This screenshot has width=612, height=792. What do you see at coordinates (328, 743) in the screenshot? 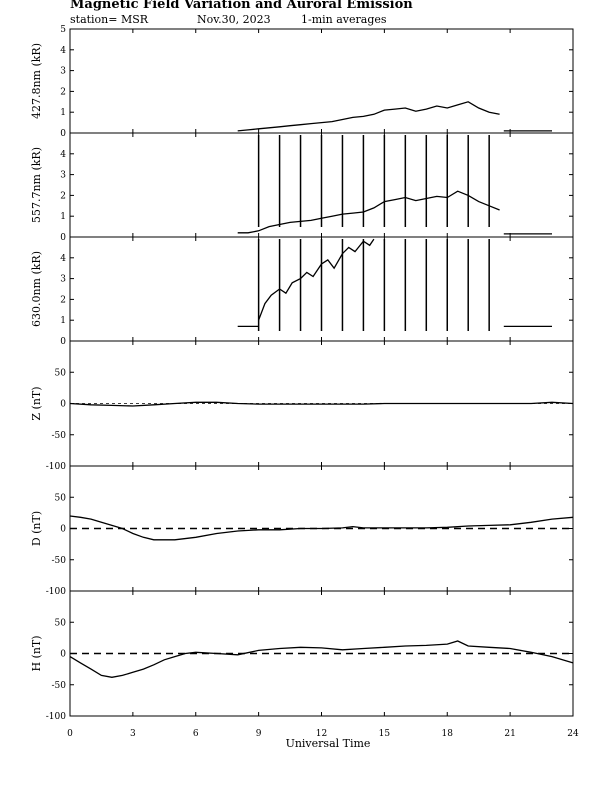
I see `x-axis-label: Universal Time` at bounding box center [328, 743].